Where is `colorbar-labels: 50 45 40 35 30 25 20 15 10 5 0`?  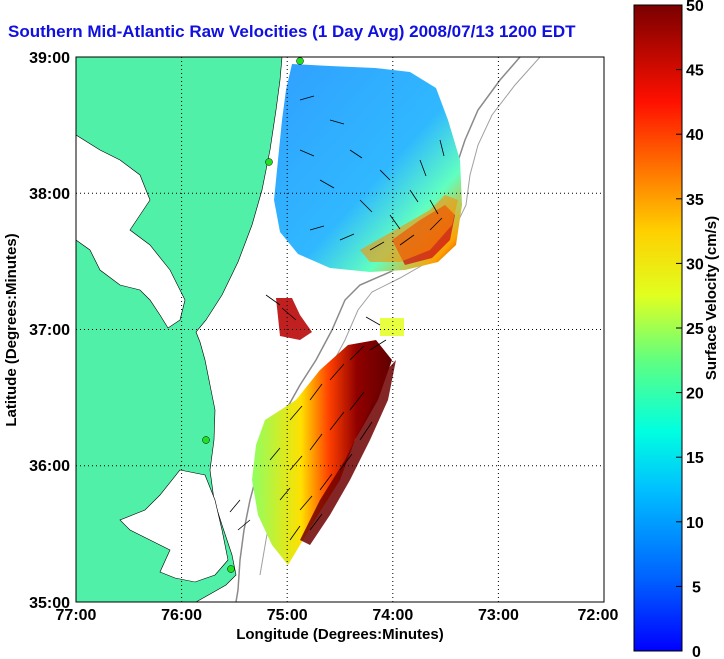 colorbar-labels: 50 45 40 35 30 25 20 15 10 5 0 is located at coordinates (695, 329).